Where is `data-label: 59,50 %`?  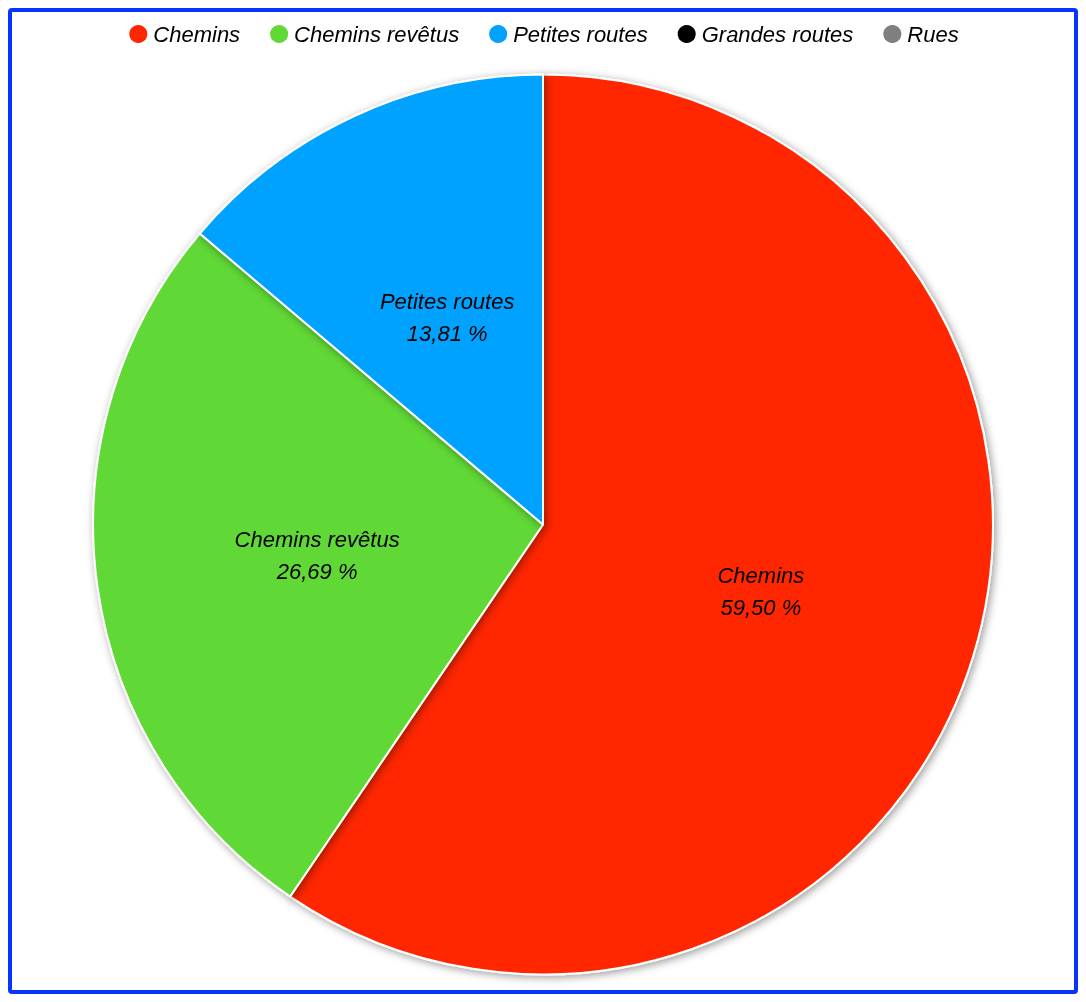
data-label: 59,50 % is located at coordinates (761, 607).